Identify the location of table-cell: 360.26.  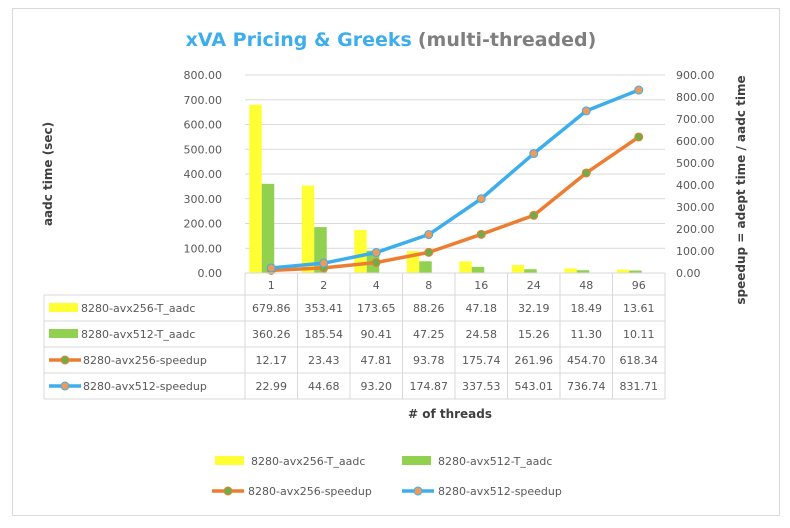
(271, 334).